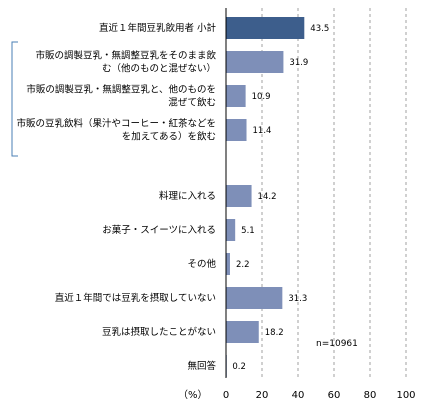  Describe the element at coordinates (201, 366) in the screenshot. I see `category-label: 無回答` at that location.